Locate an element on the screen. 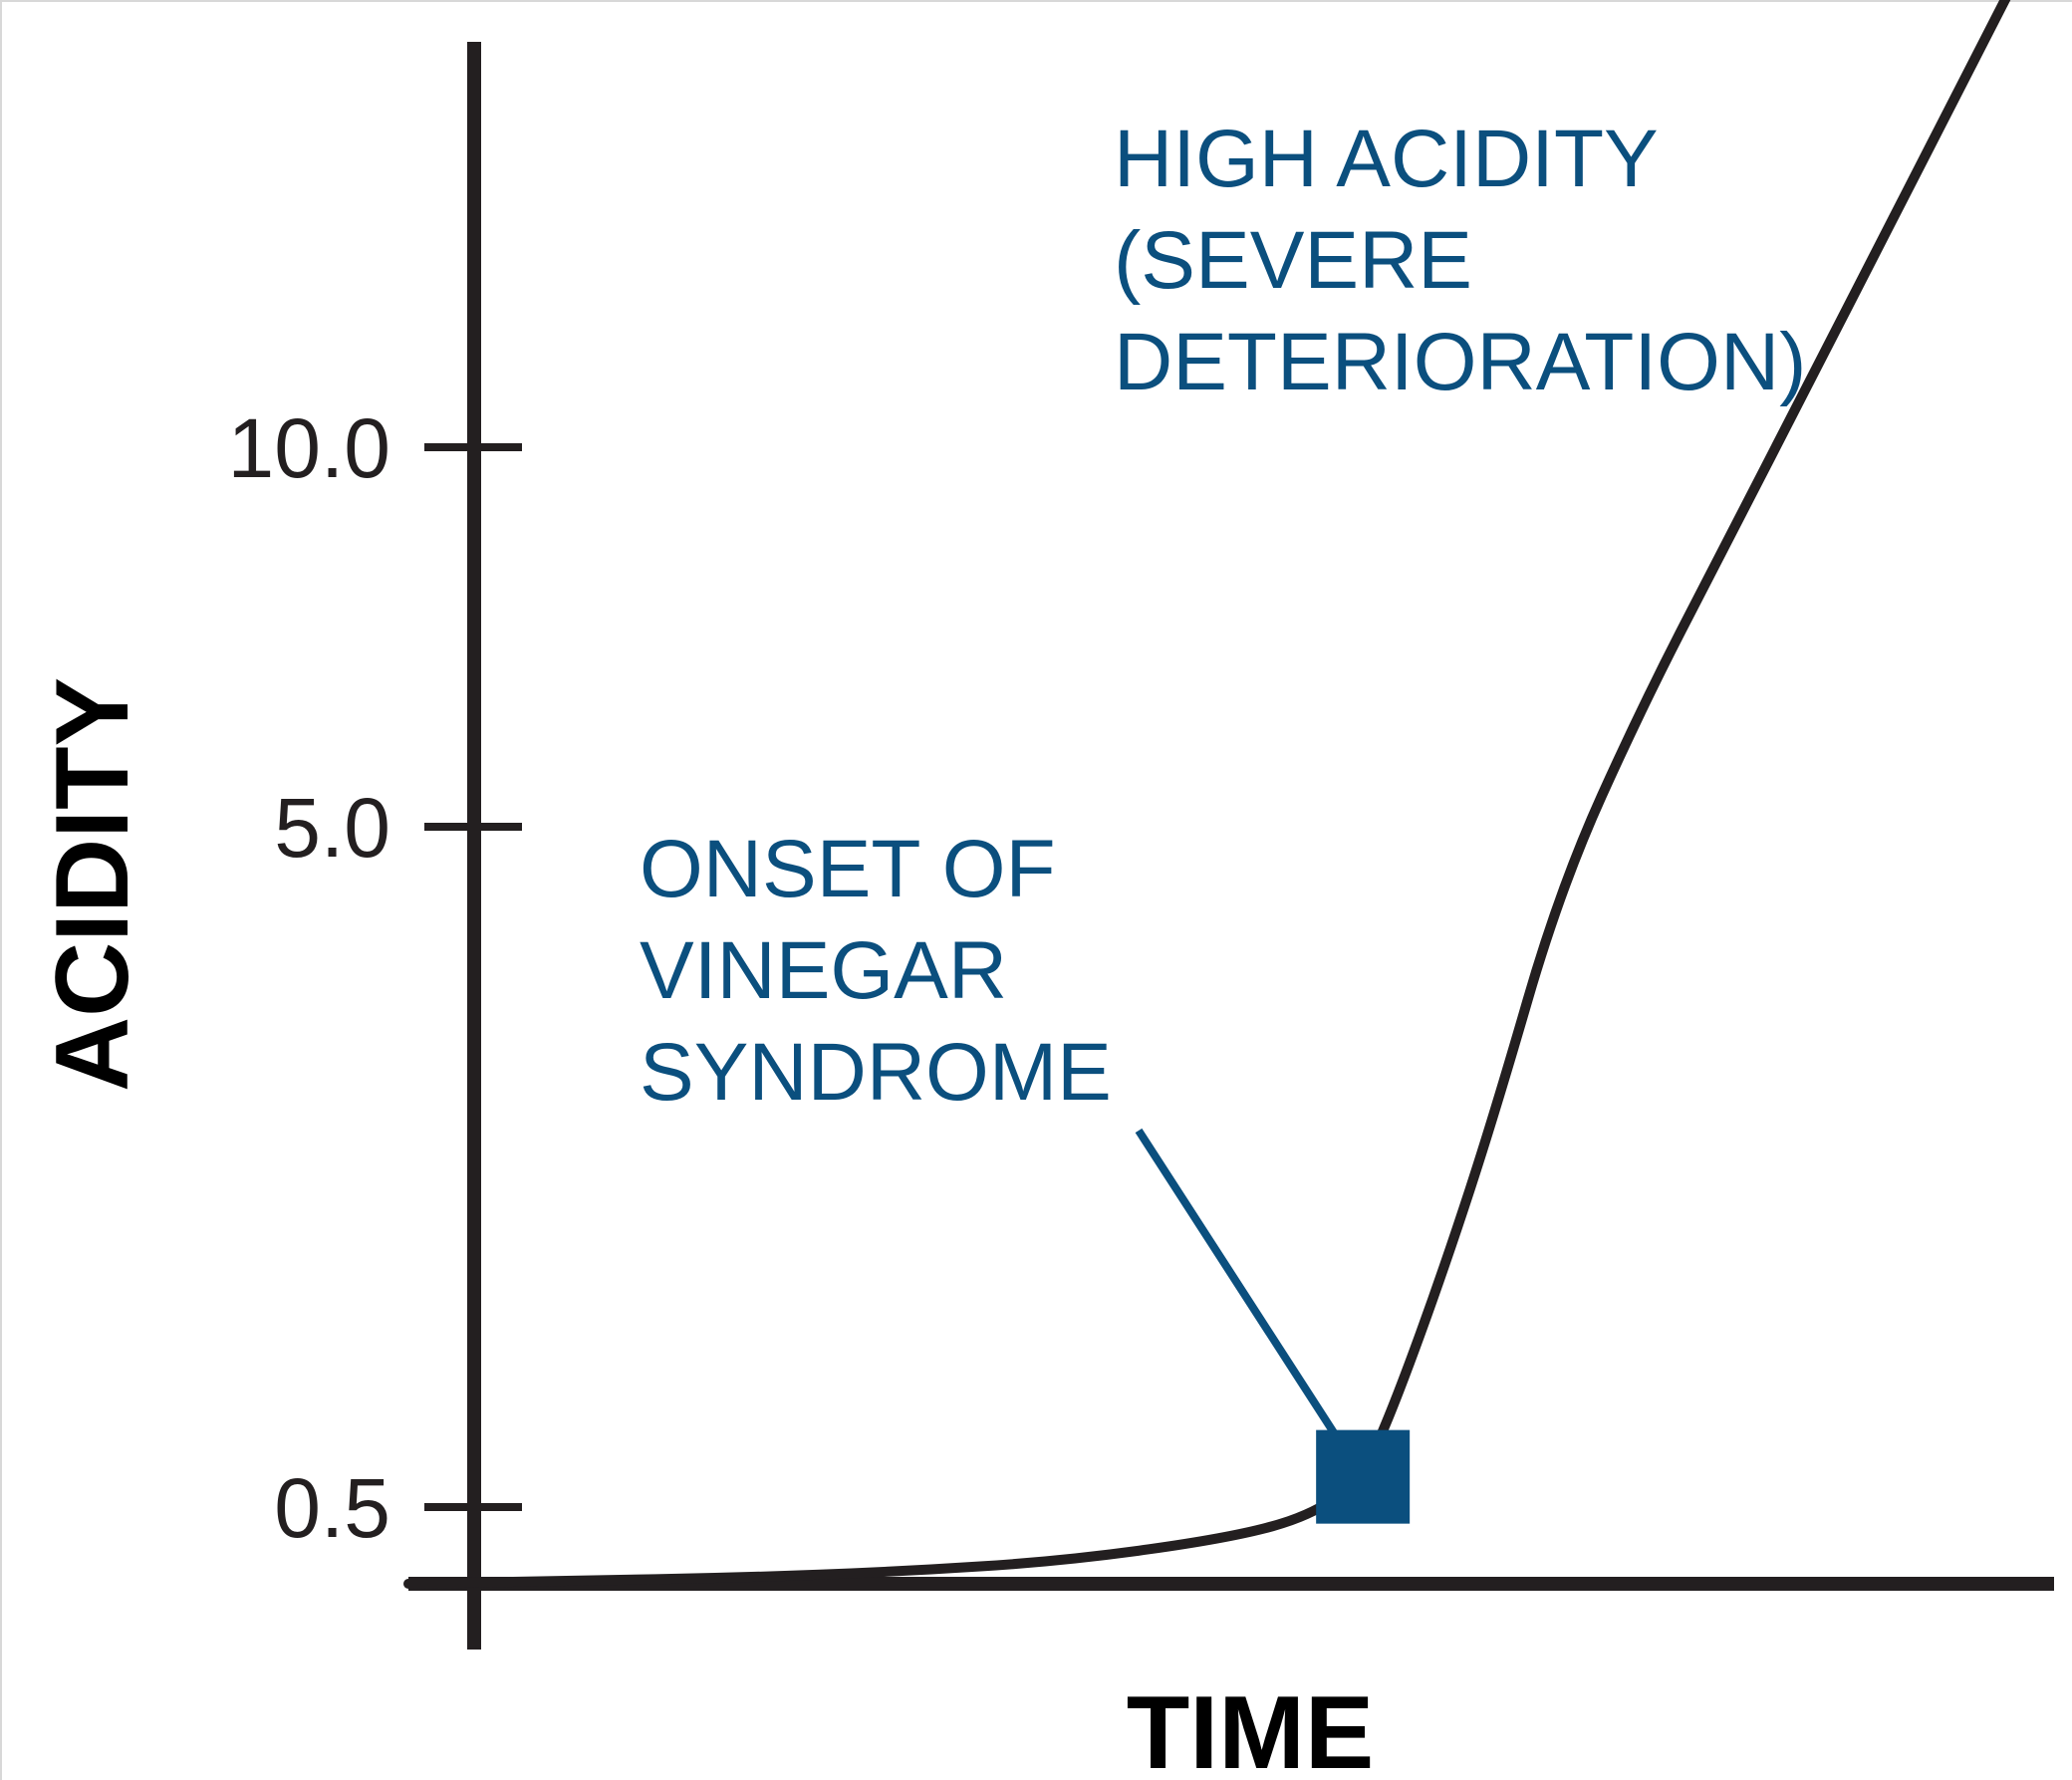 The width and height of the screenshot is (2072, 1780). onset-annotation-line-1: ONSET OF is located at coordinates (848, 869).